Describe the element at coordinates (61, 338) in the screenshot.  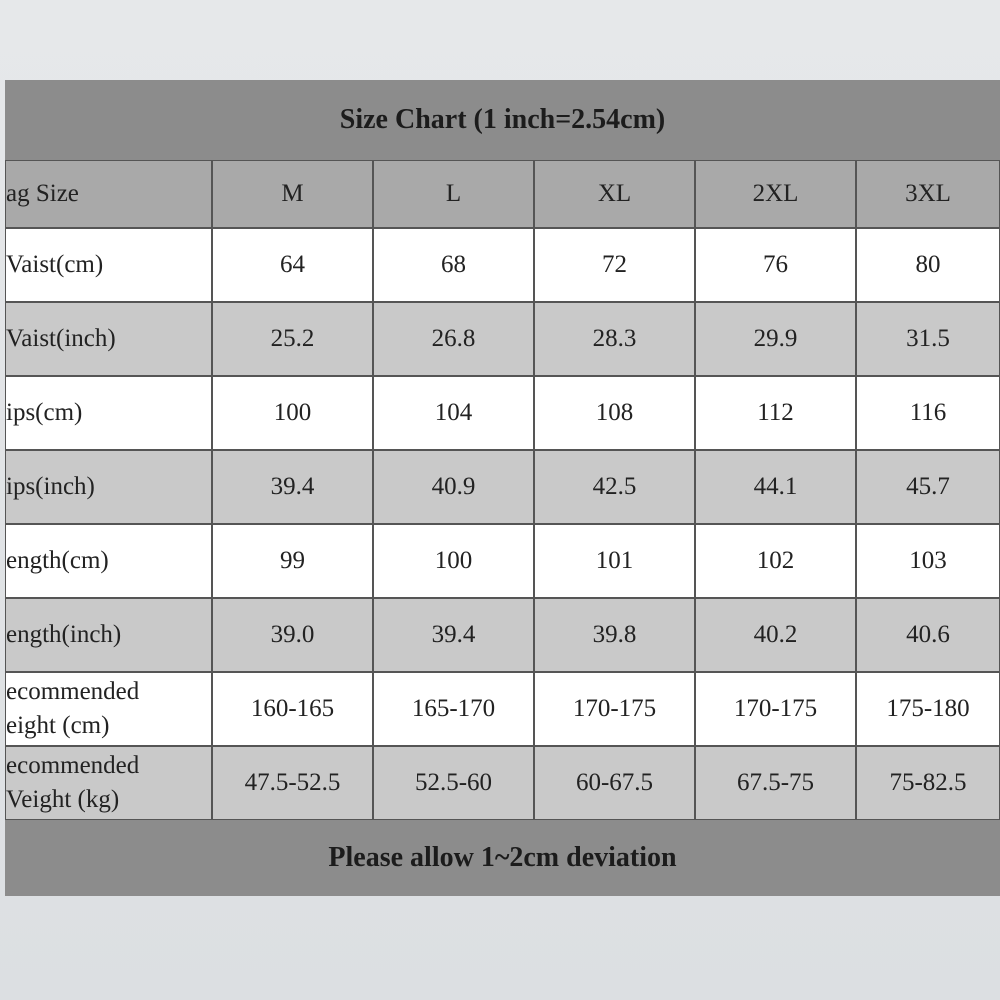
I see `row-label: Vaist(inch)` at that location.